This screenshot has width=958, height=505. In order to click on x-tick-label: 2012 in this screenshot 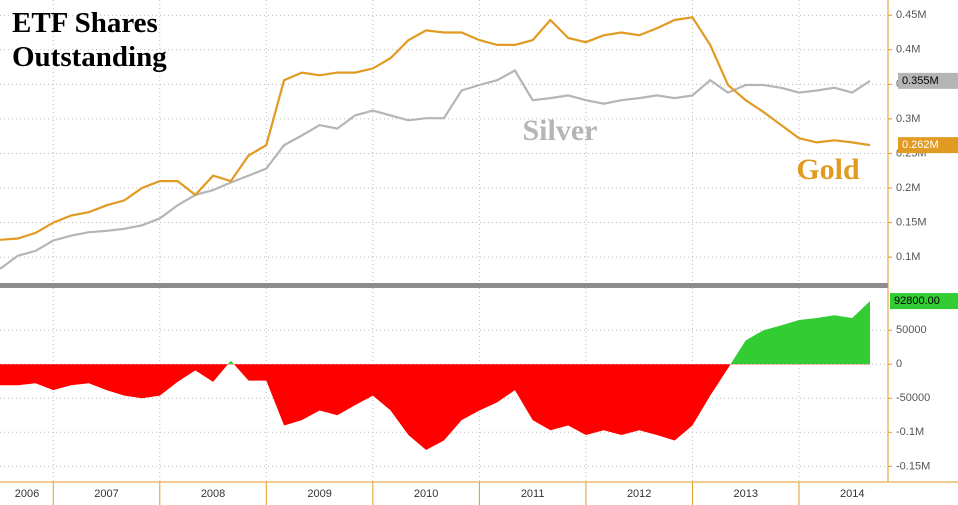, I will do `click(639, 494)`.